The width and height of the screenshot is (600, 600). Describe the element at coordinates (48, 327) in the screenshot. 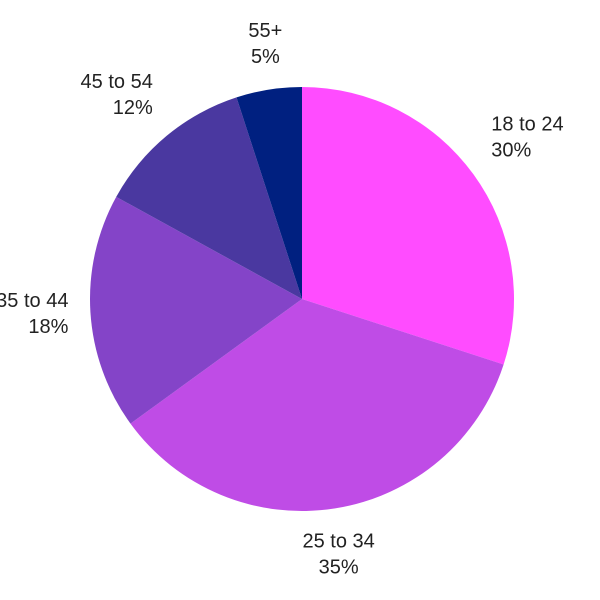

I see `slice-value-label: 18%` at that location.